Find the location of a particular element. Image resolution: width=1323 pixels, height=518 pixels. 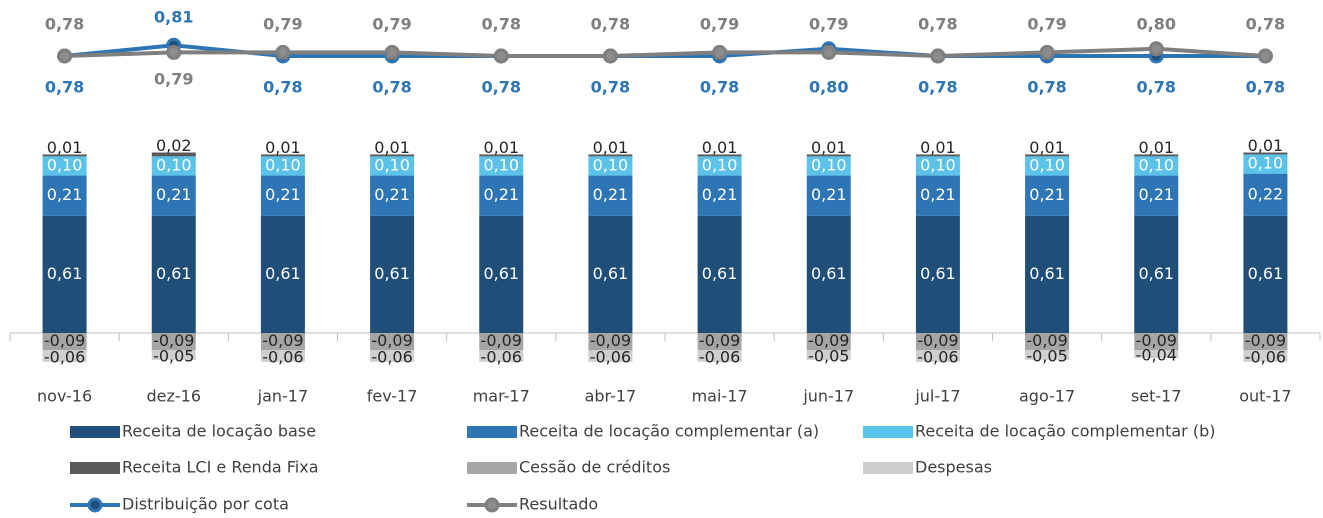

legend-label: Resultado is located at coordinates (558, 504).